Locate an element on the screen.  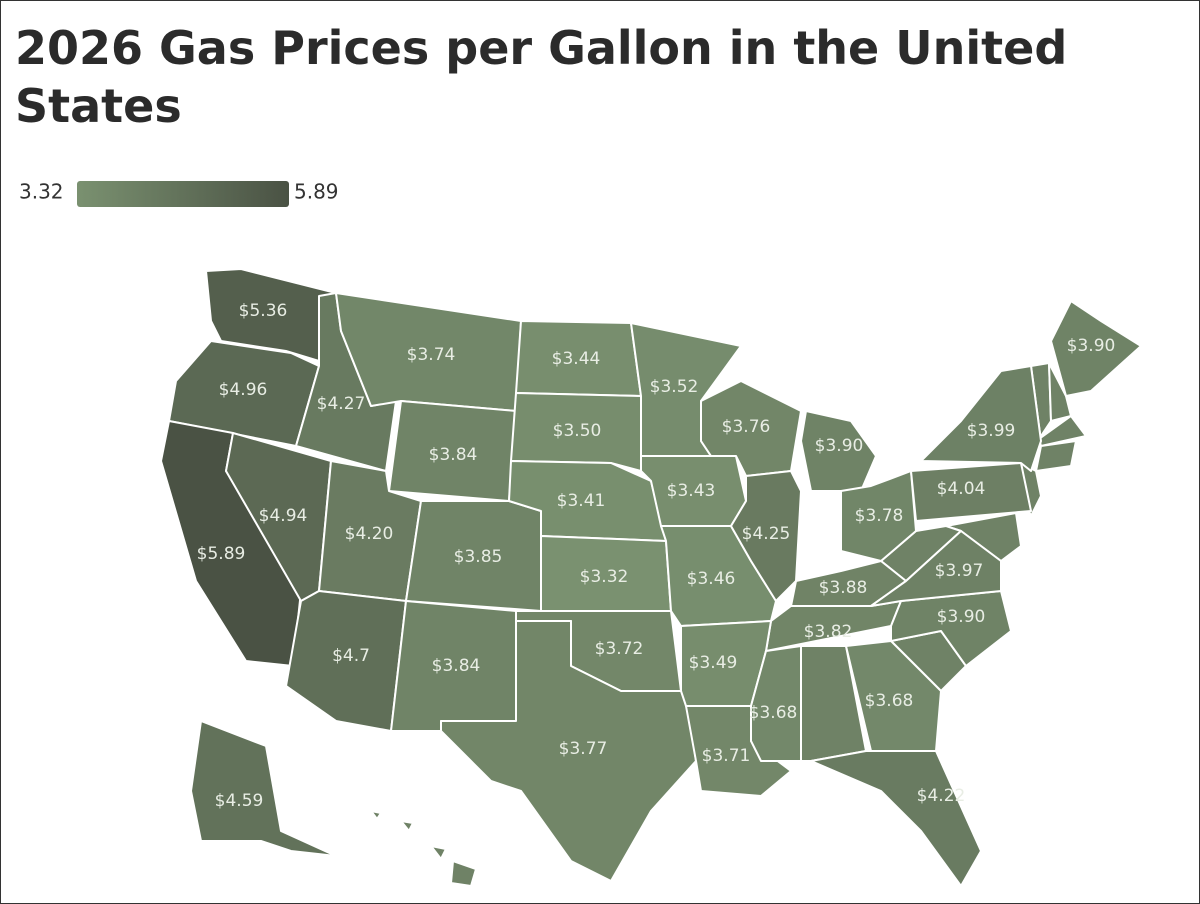
state-value-label: $4.96 is located at coordinates (243, 390).